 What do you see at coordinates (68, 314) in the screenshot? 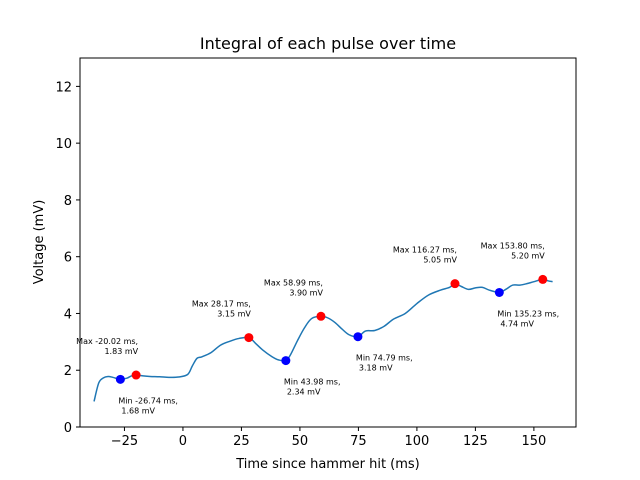
I see `y-tick-label: 4` at bounding box center [68, 314].